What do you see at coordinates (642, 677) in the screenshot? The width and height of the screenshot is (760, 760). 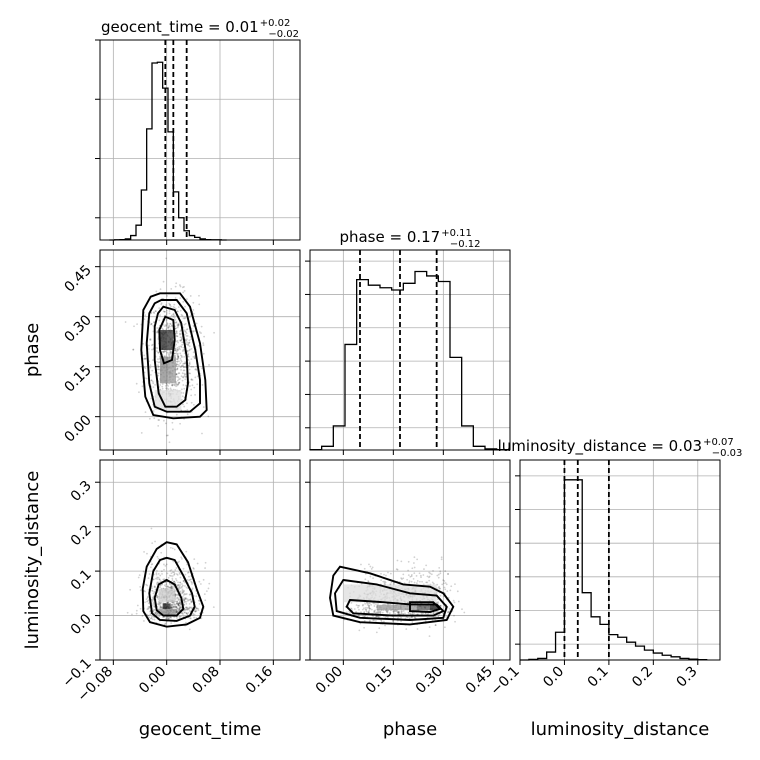 I see `x-tick-label: 0.2` at bounding box center [642, 677].